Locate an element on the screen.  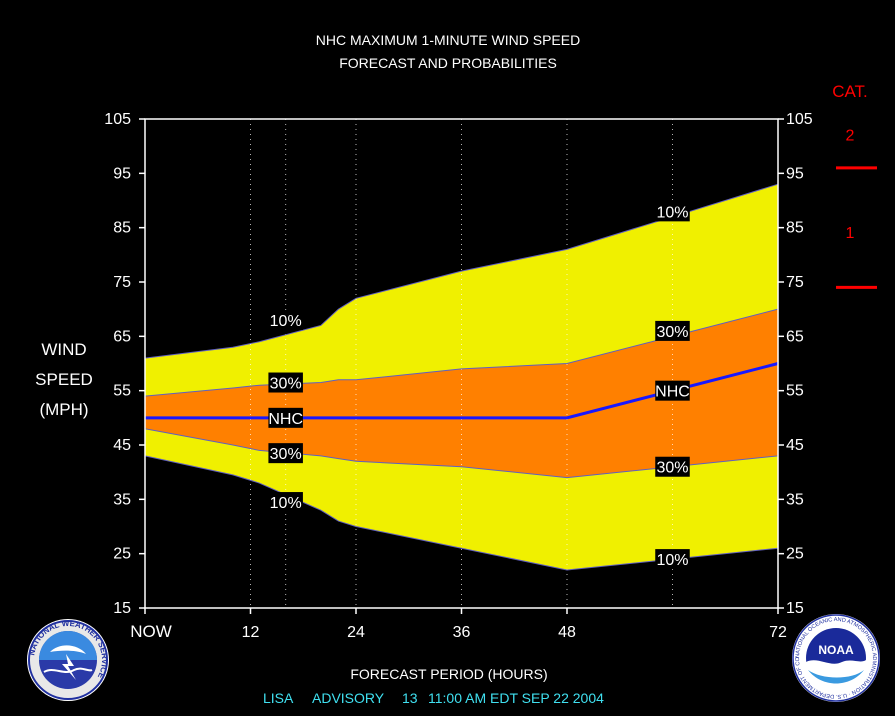
y-tick-label-left: 75 is located at coordinates (122, 282).